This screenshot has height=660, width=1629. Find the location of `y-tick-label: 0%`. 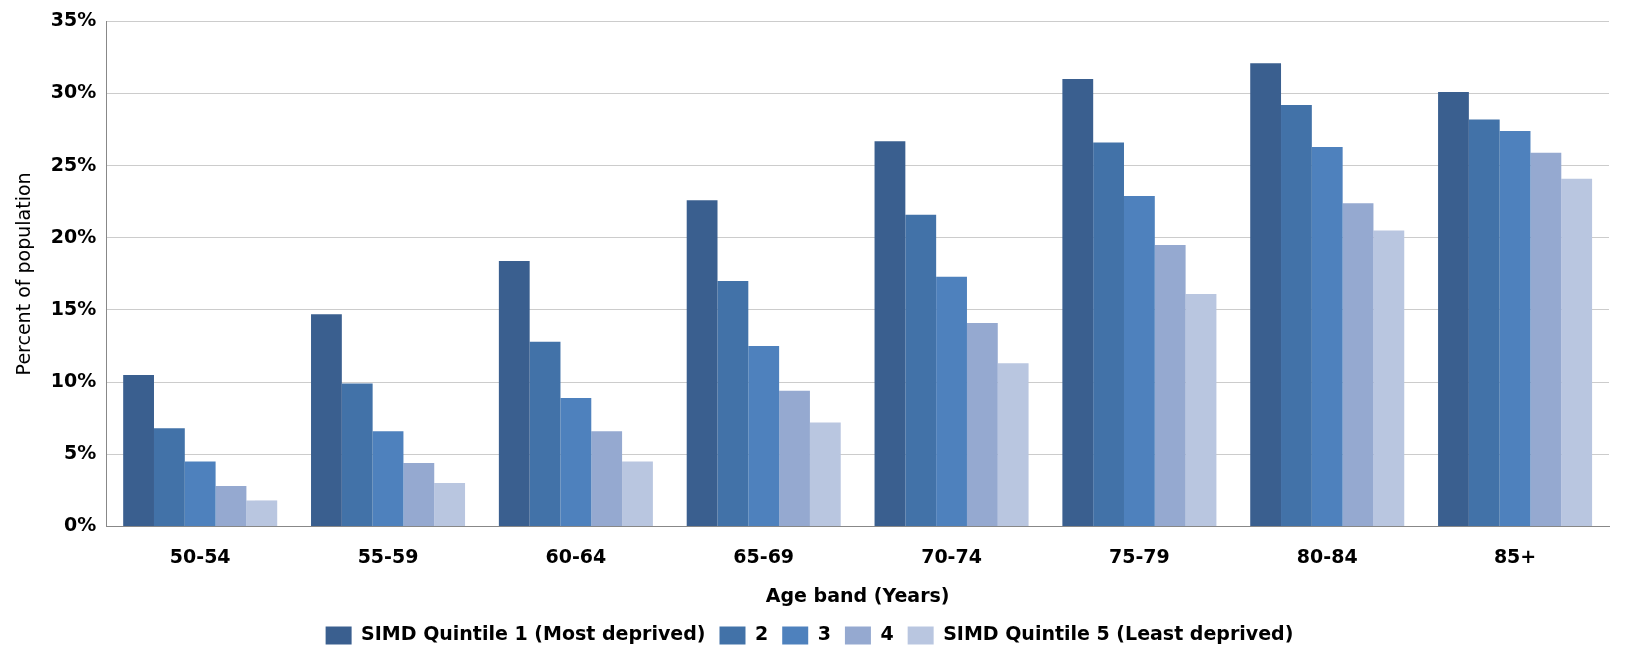

y-tick-label: 0% is located at coordinates (80, 524).